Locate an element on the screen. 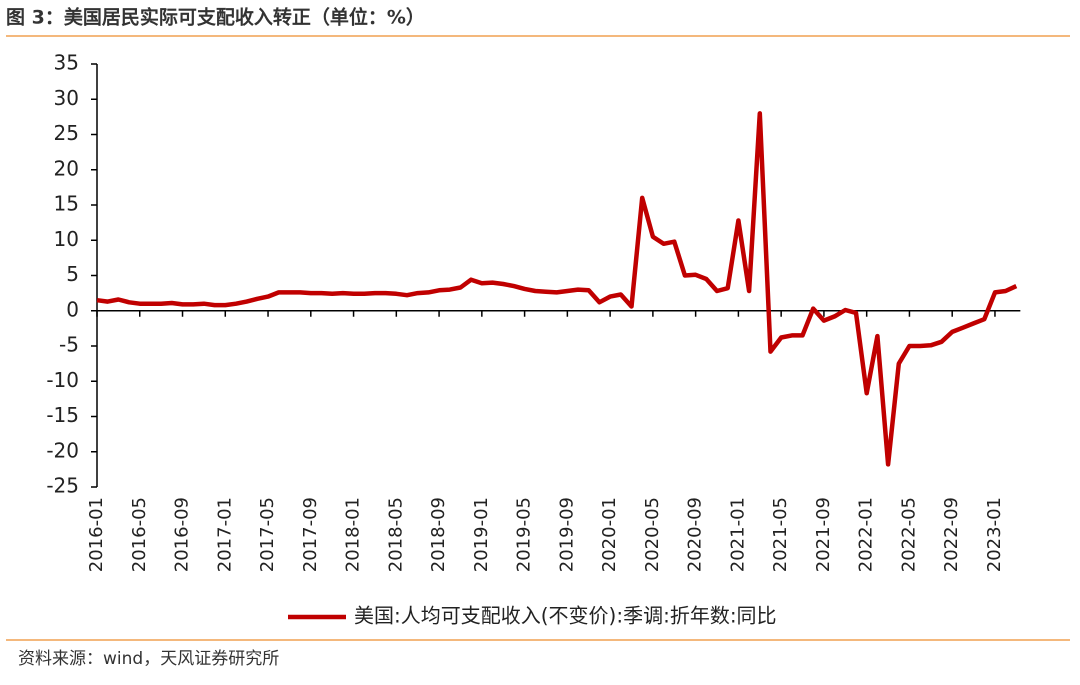 The width and height of the screenshot is (1080, 685). x-tick-label: 2018-09 is located at coordinates (438, 534).